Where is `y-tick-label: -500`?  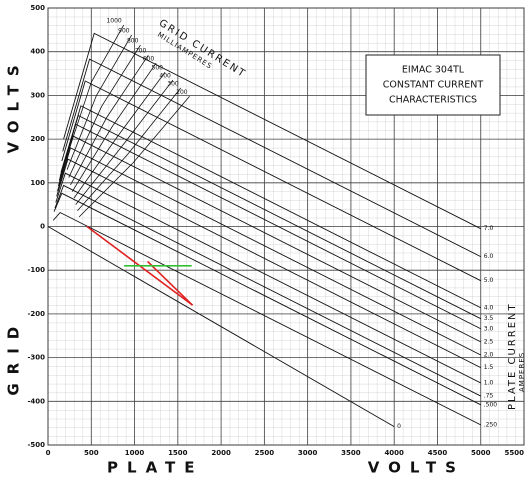
y-tick-label: -500 is located at coordinates (36, 445).